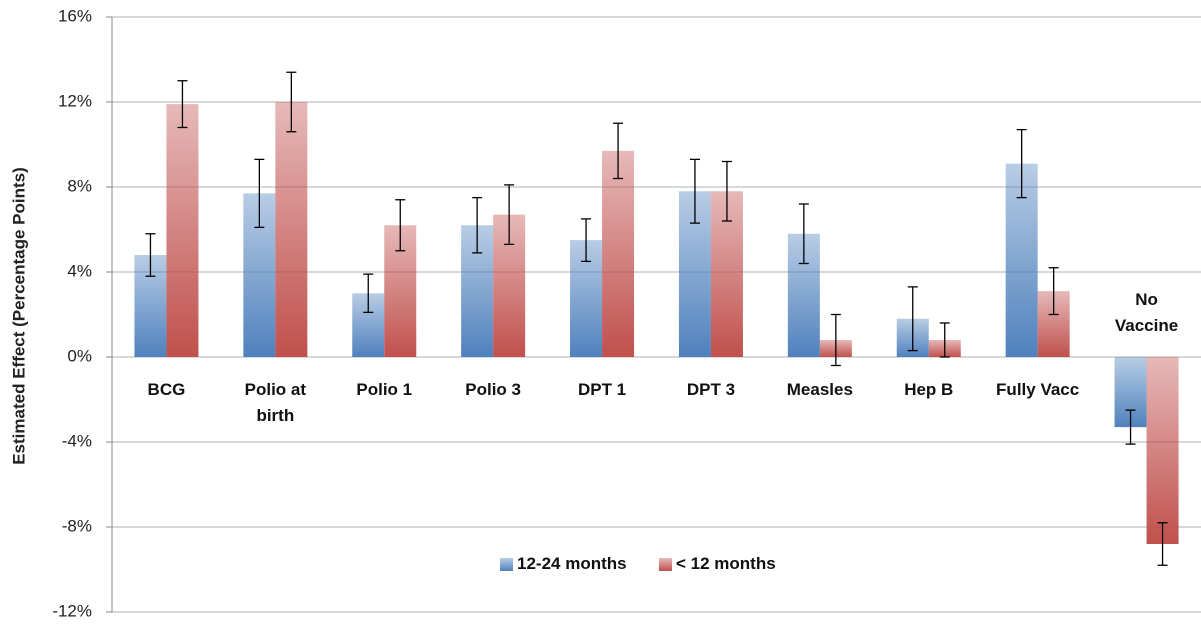 The image size is (1201, 624). What do you see at coordinates (79, 185) in the screenshot?
I see `y-tick-label: 8%` at bounding box center [79, 185].